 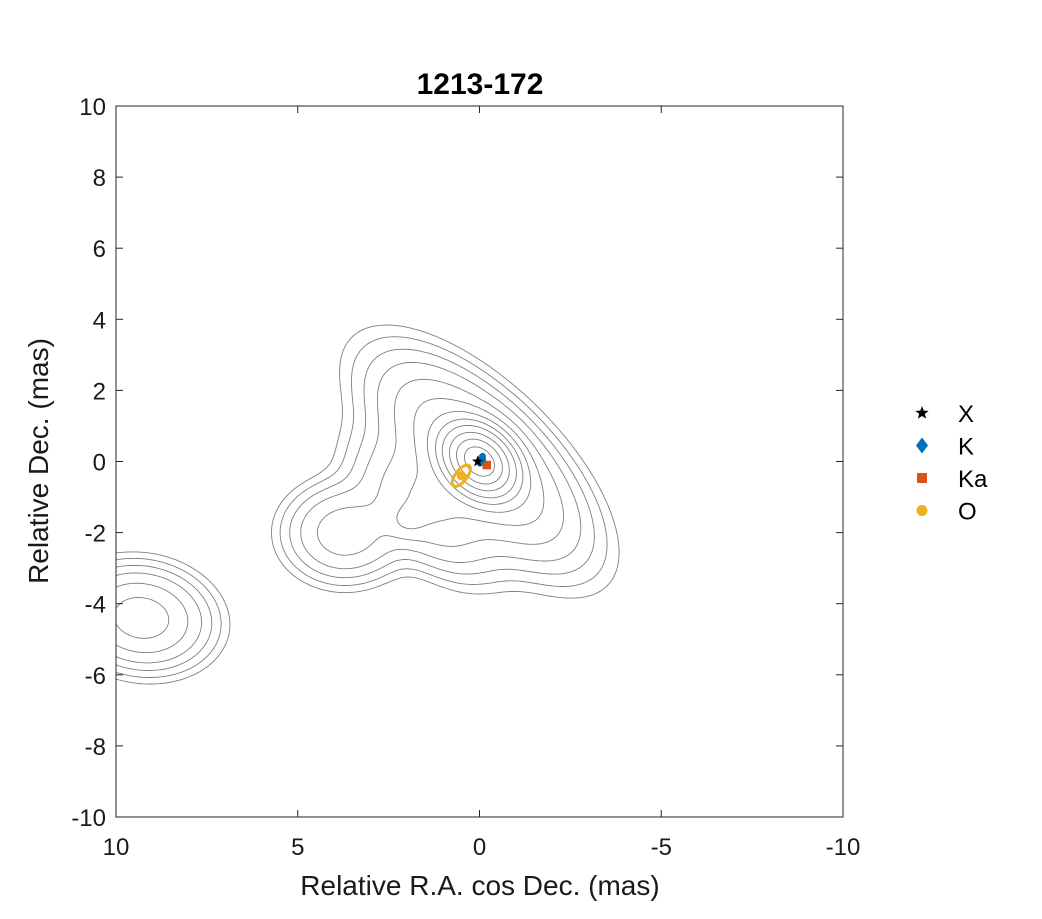 What do you see at coordinates (843, 847) in the screenshot?
I see `x-tick-label: -10` at bounding box center [843, 847].